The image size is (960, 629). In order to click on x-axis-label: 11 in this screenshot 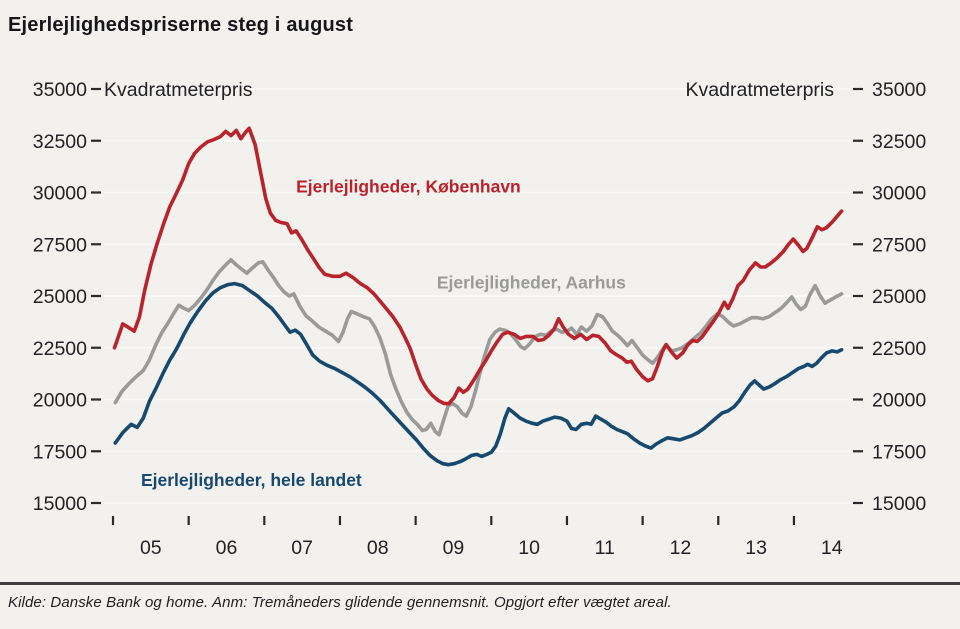, I will do `click(605, 548)`.